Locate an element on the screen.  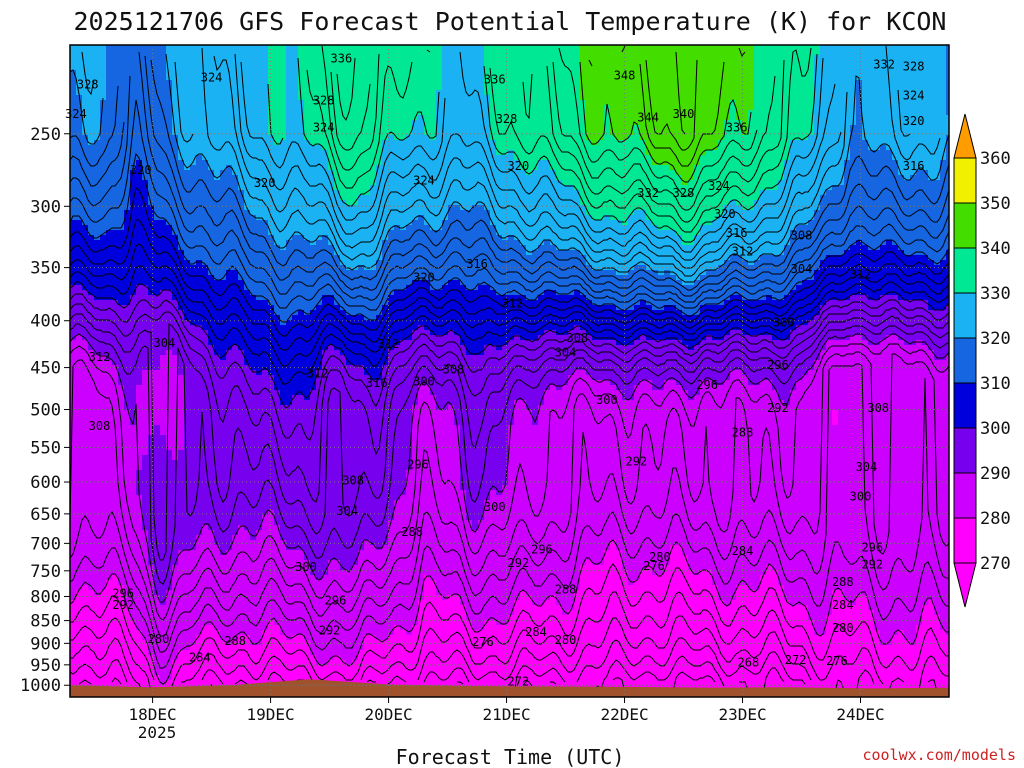
x-tick-label: 19DEC is located at coordinates (270, 714).